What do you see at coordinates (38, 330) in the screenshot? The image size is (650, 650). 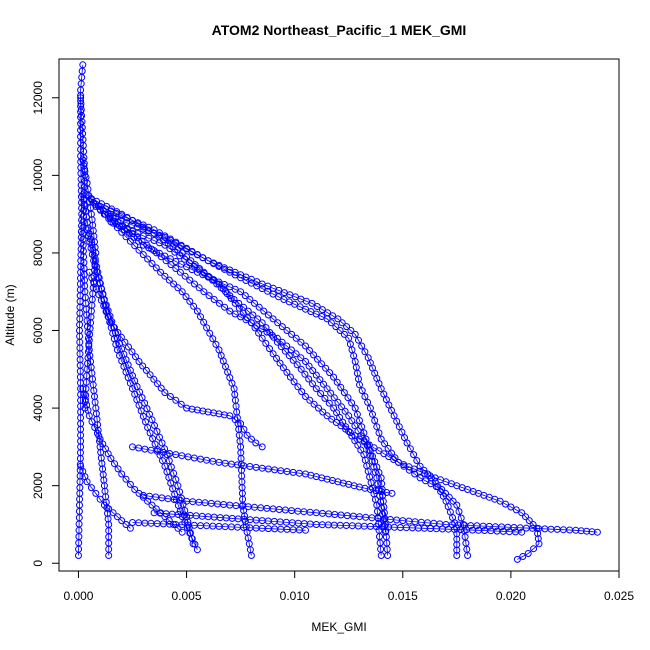 I see `y-tick-label: 6000` at bounding box center [38, 330].